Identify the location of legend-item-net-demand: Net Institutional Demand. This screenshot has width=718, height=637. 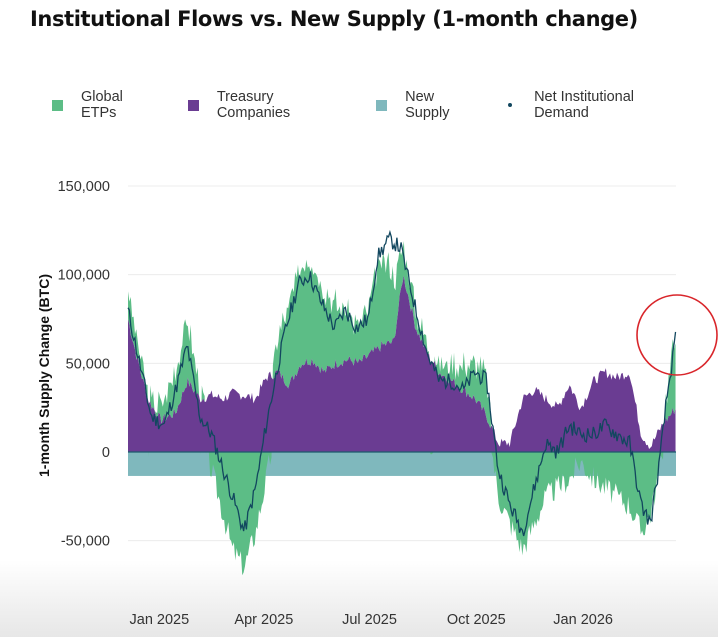
(600, 105).